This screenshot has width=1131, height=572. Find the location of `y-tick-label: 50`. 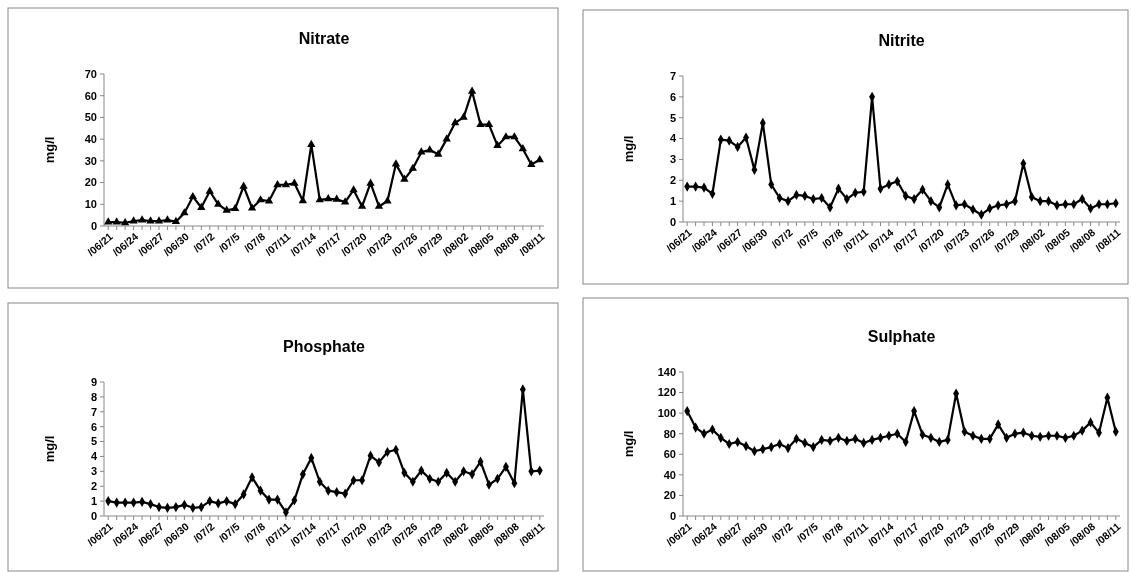

y-tick-label: 50 is located at coordinates (90, 117).